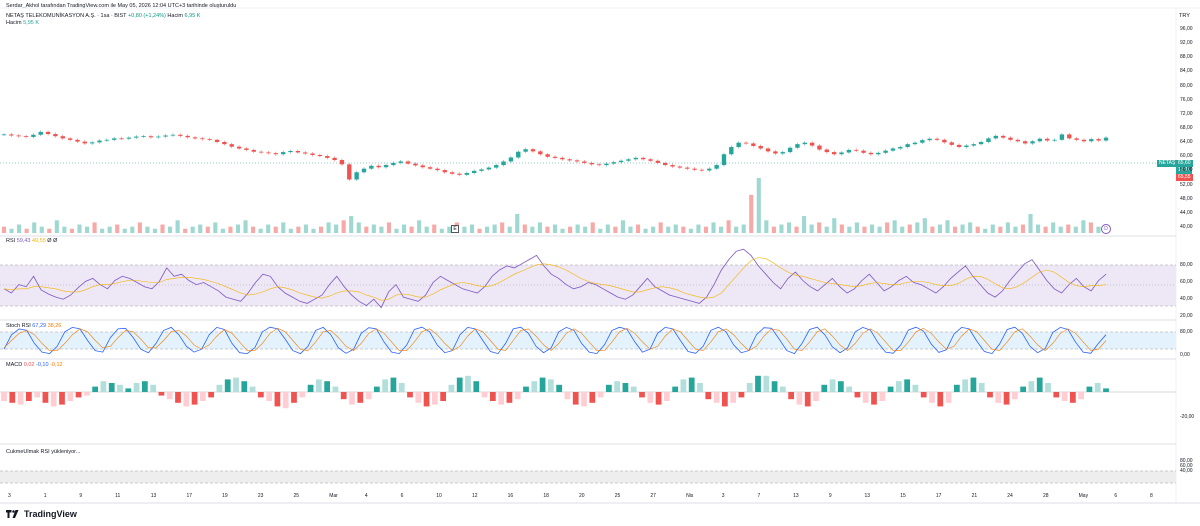 The height and width of the screenshot is (526, 1200). What do you see at coordinates (1186, 332) in the screenshot?
I see `axis-label: 80,00` at bounding box center [1186, 332].